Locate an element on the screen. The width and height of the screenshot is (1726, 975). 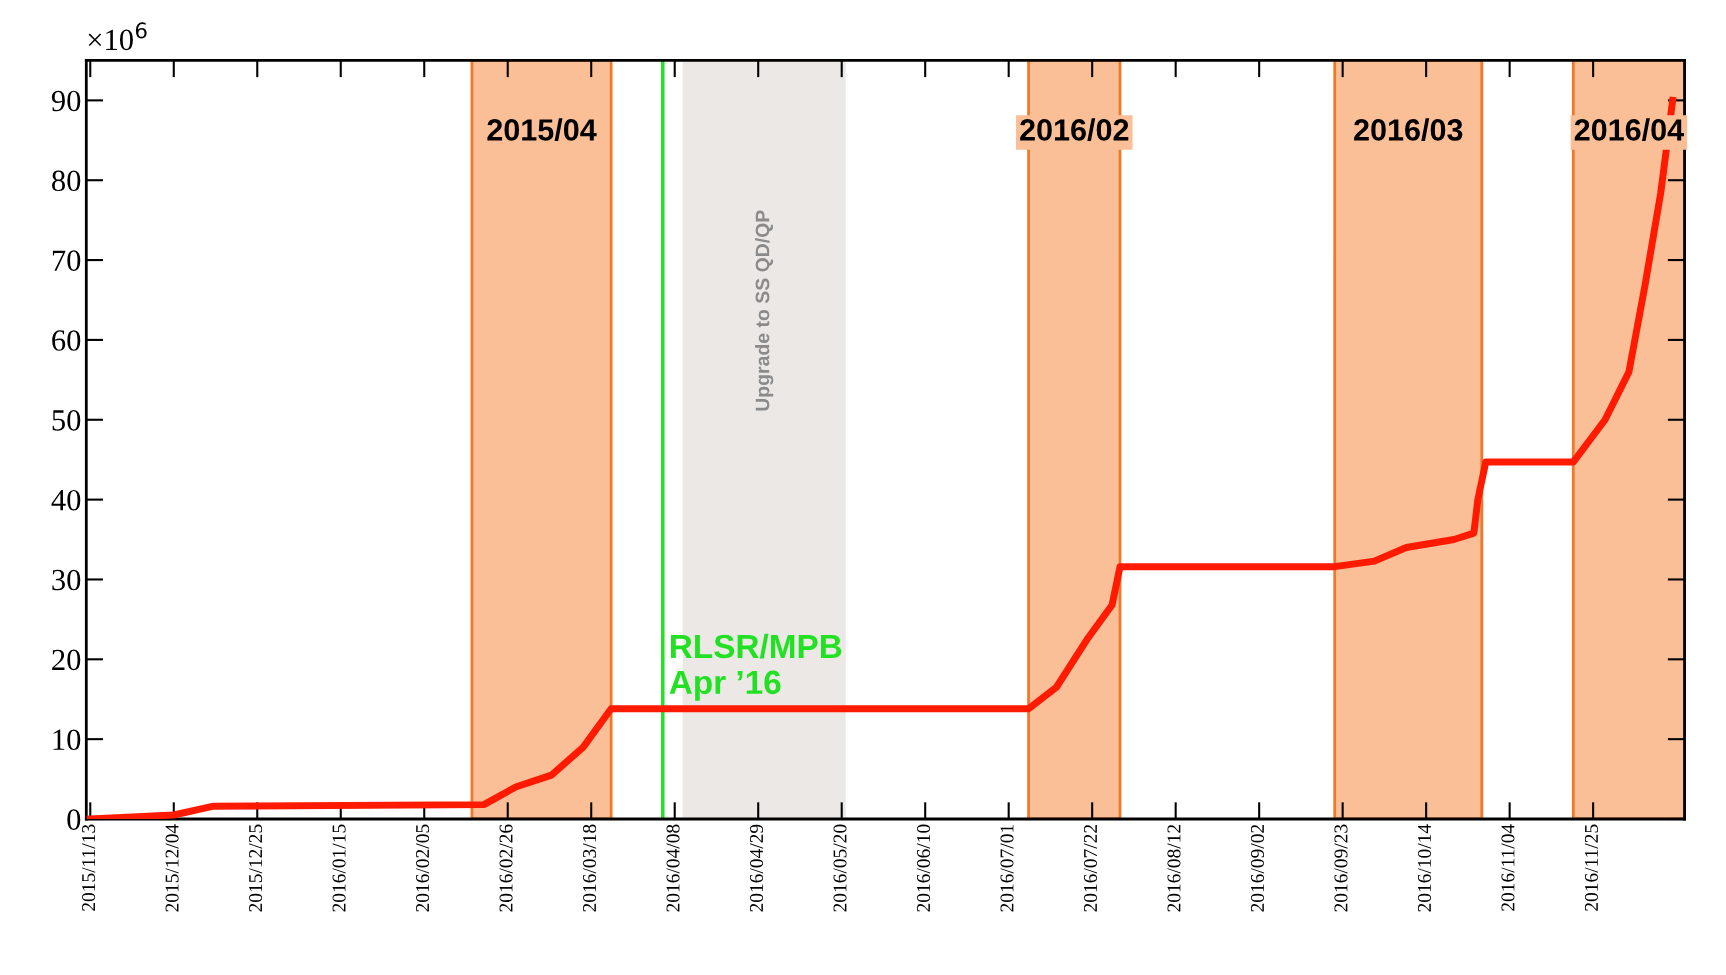
y-tick-label: 50 is located at coordinates (66, 420).